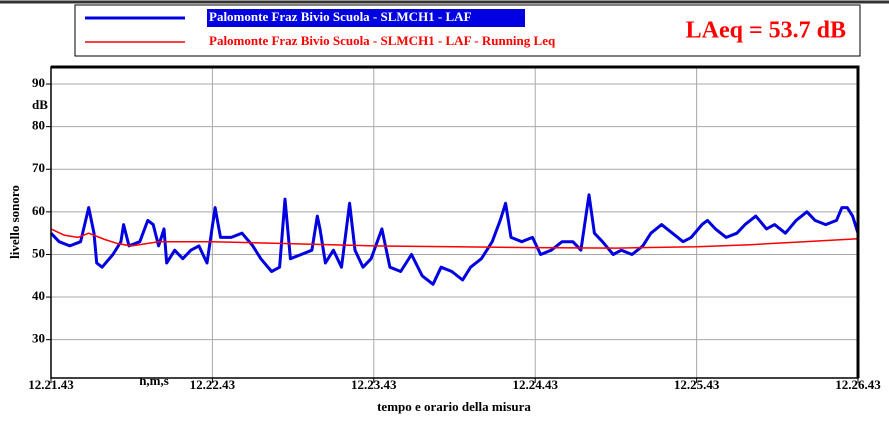 Image resolution: width=889 pixels, height=421 pixels. I want to click on y-tick-label: 80, so click(38, 125).